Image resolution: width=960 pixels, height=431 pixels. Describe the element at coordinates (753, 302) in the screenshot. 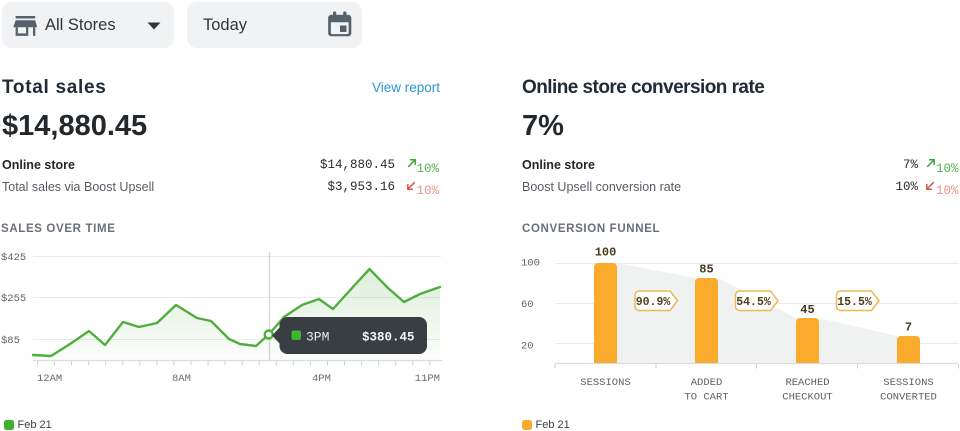

I see `svg-text: 54.5%` at that location.